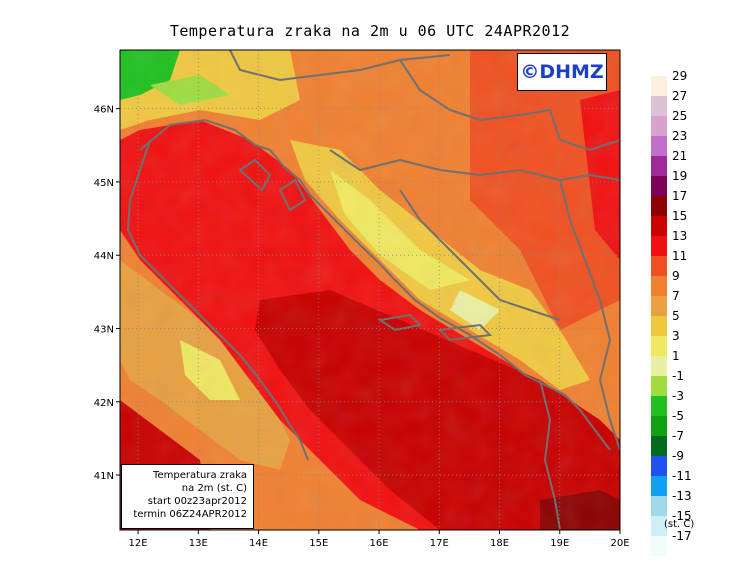  I want to click on albania-border, so click(550, 454).